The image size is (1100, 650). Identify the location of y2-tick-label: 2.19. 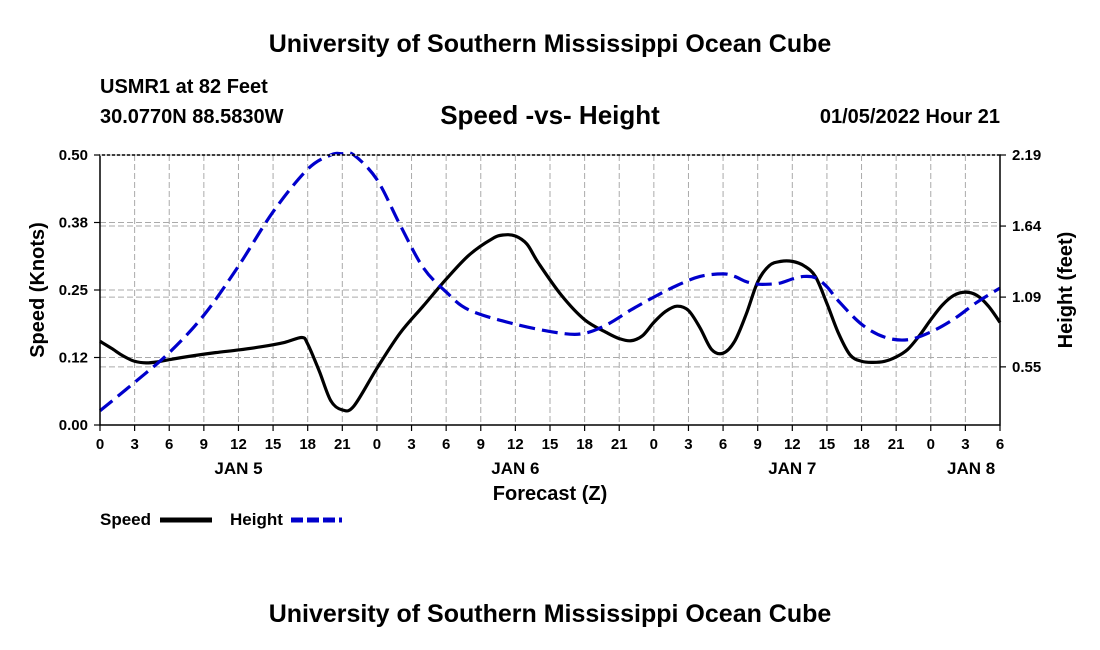
(1026, 155).